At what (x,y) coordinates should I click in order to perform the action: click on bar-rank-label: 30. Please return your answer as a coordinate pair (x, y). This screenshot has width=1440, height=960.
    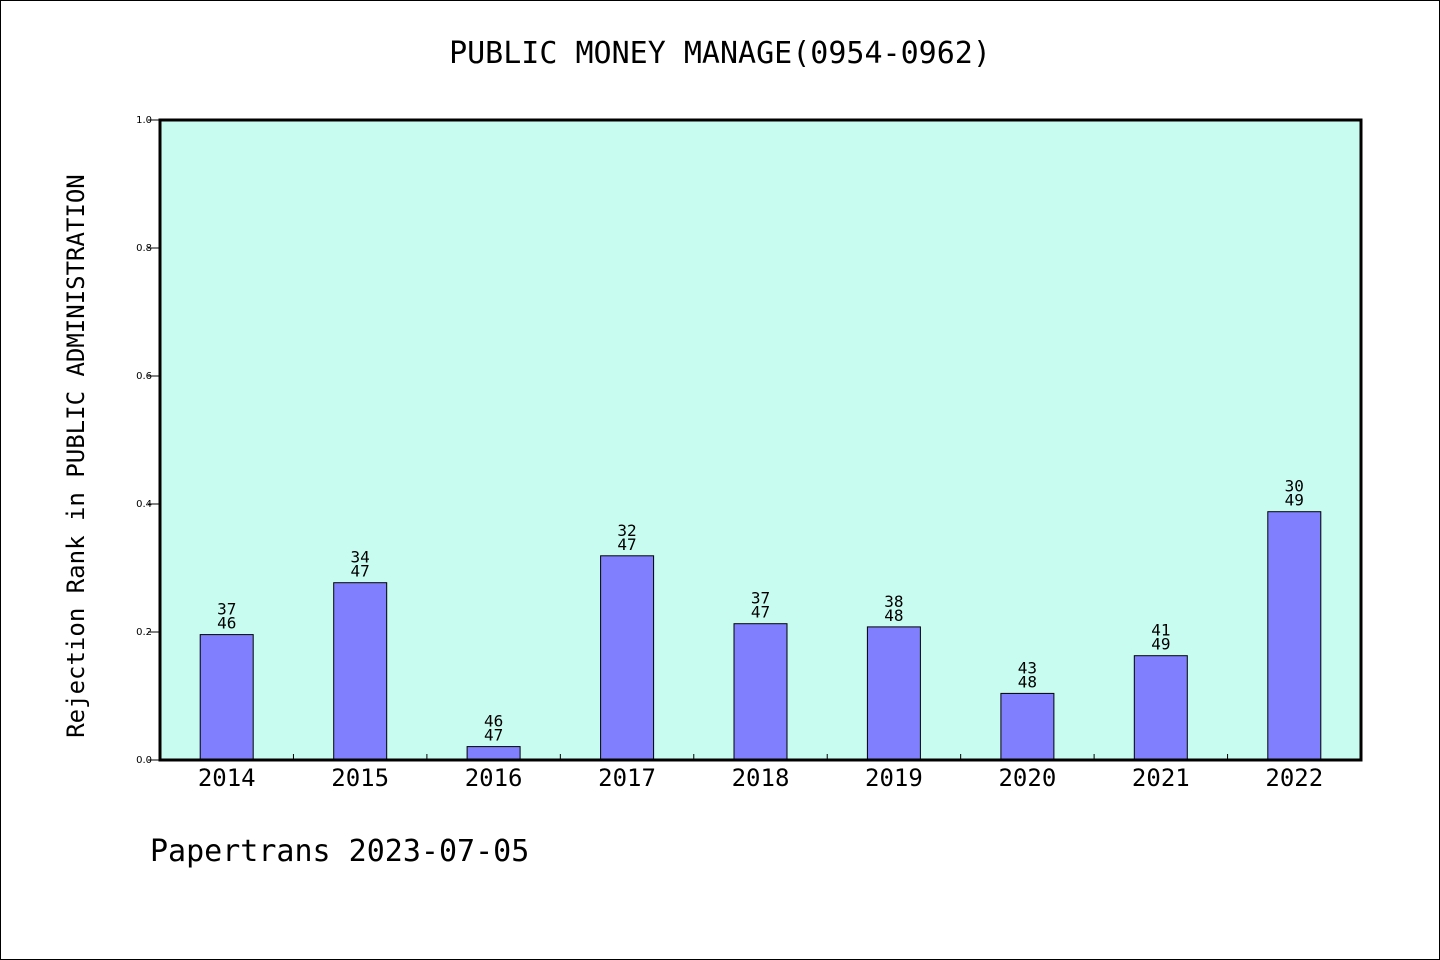
    Looking at the image, I should click on (1294, 486).